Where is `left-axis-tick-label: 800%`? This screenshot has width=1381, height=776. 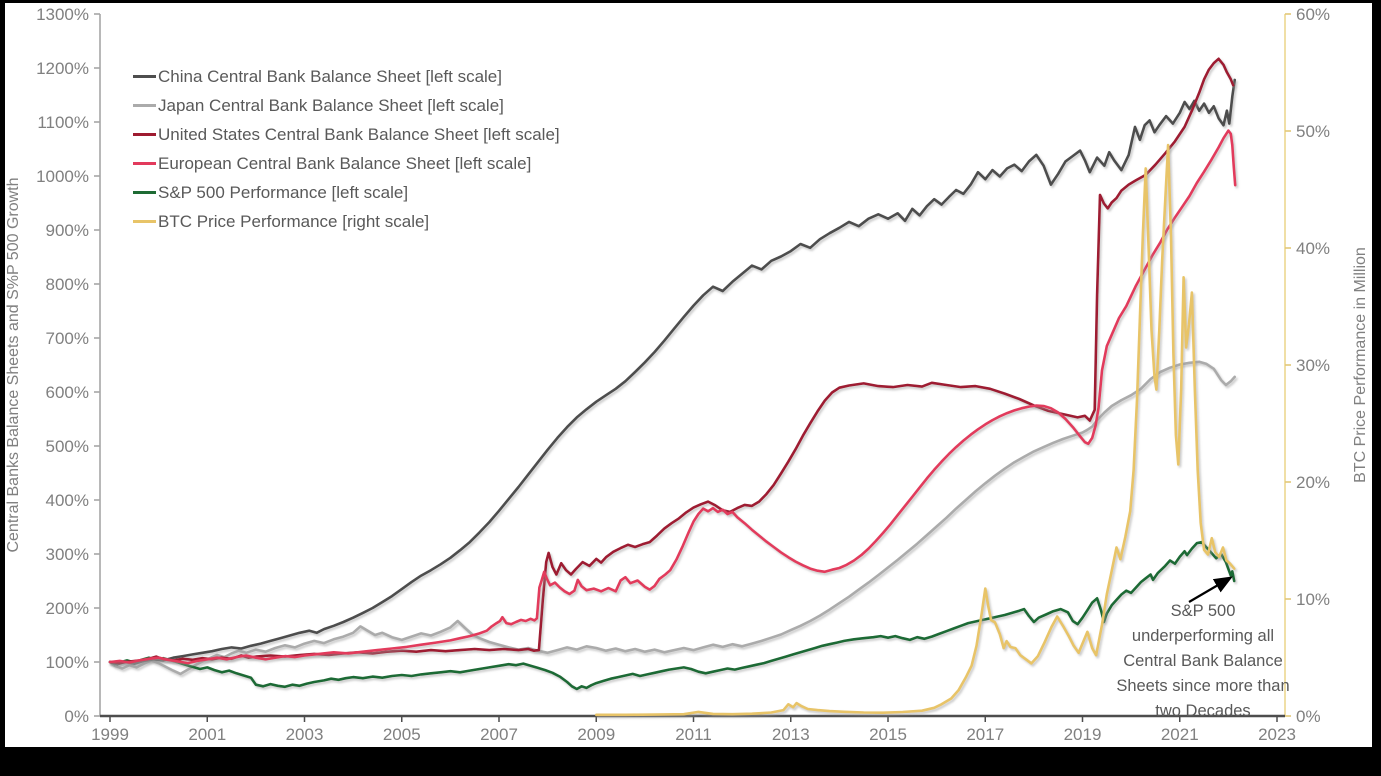 left-axis-tick-label: 800% is located at coordinates (67, 284).